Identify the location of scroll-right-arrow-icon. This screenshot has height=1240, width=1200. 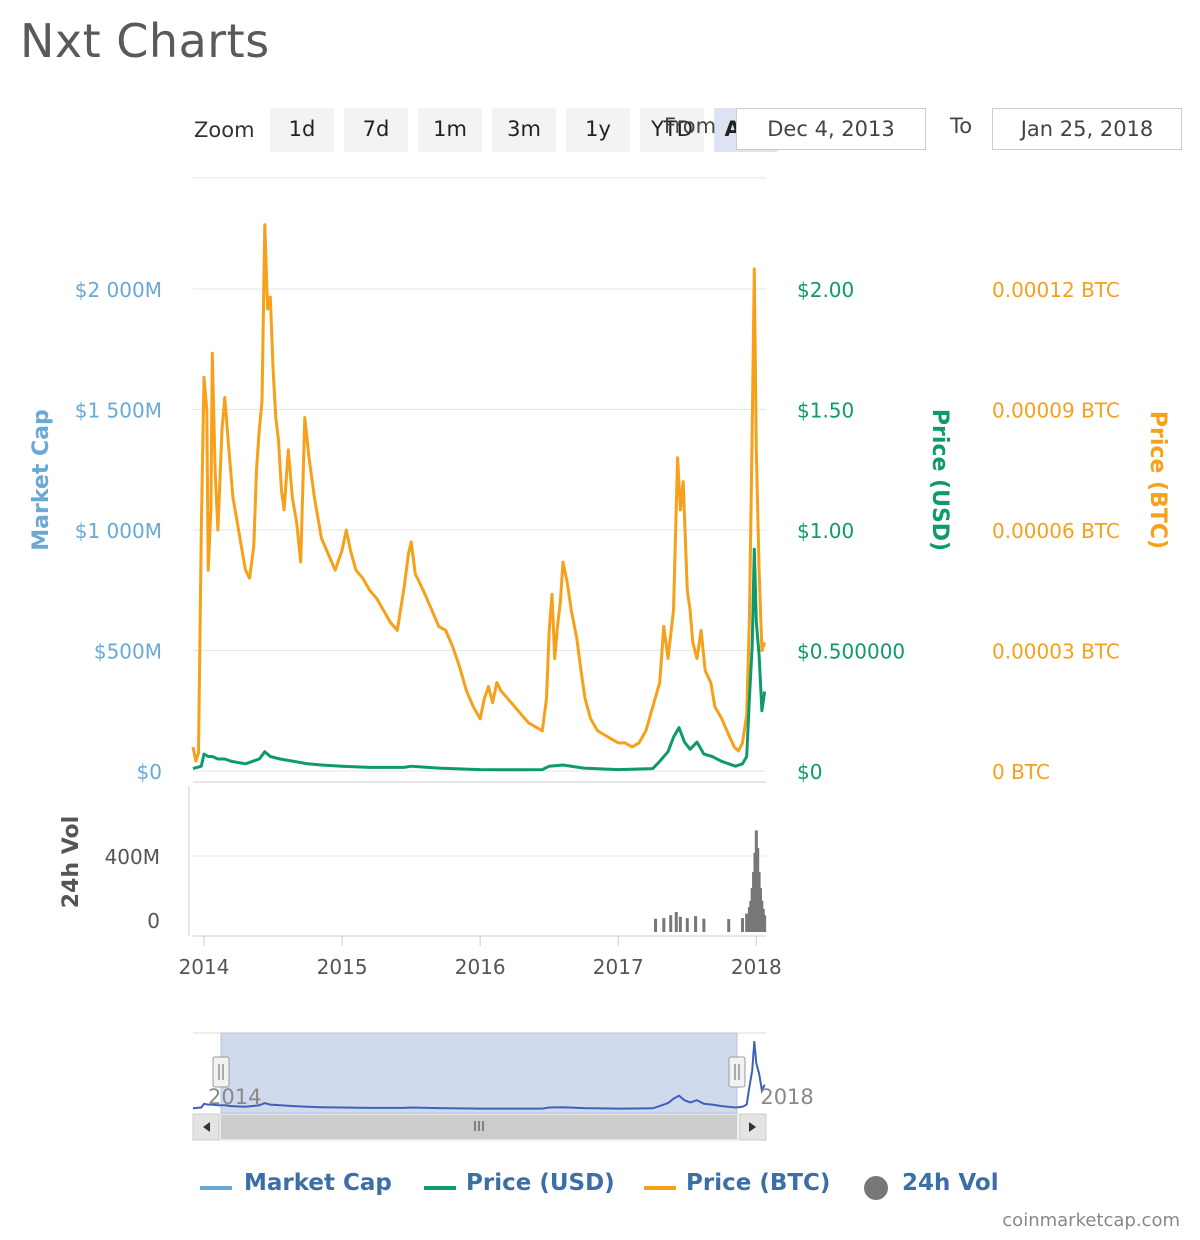
(752, 1127).